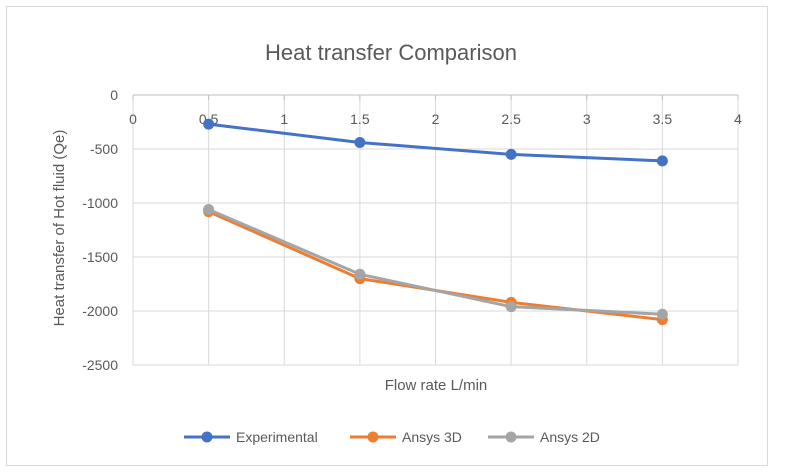 This screenshot has width=798, height=475. What do you see at coordinates (432, 437) in the screenshot?
I see `legend-label: Ansys 3D` at bounding box center [432, 437].